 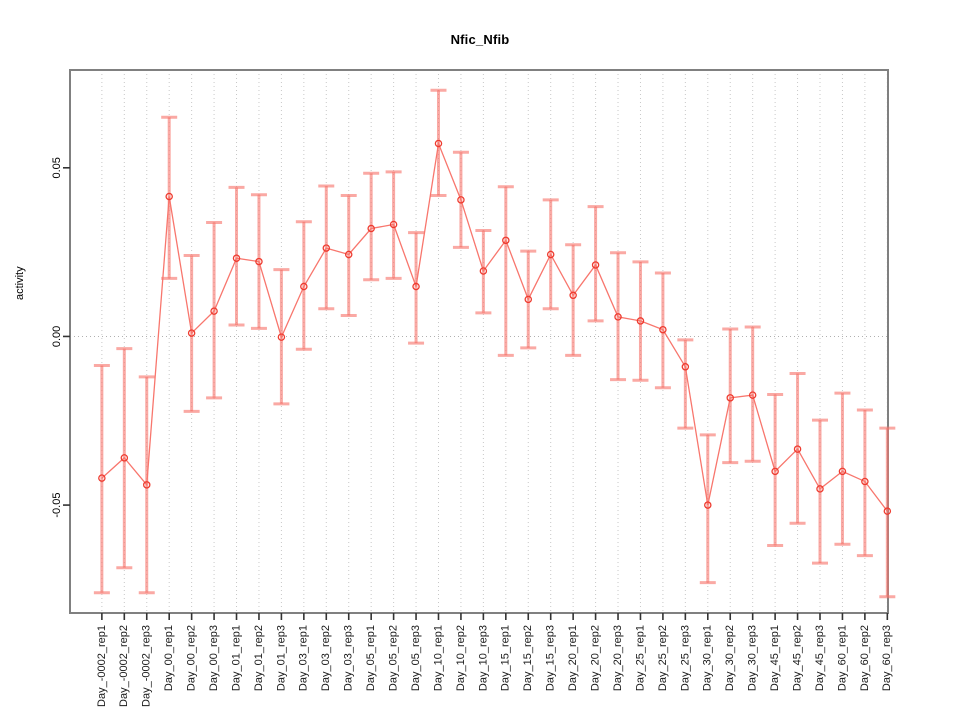 I want to click on chart-title: Nfic_Nfib, so click(x=480, y=39).